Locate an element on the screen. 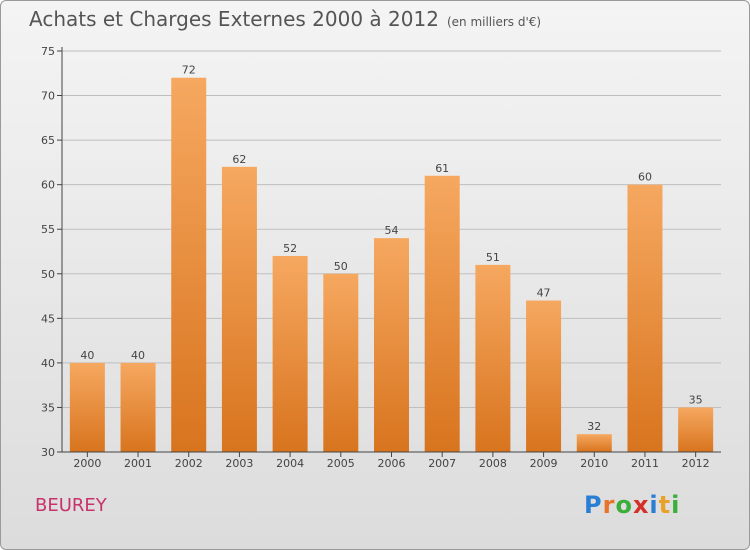  x-tick-label-2010: 2010 is located at coordinates (594, 463).